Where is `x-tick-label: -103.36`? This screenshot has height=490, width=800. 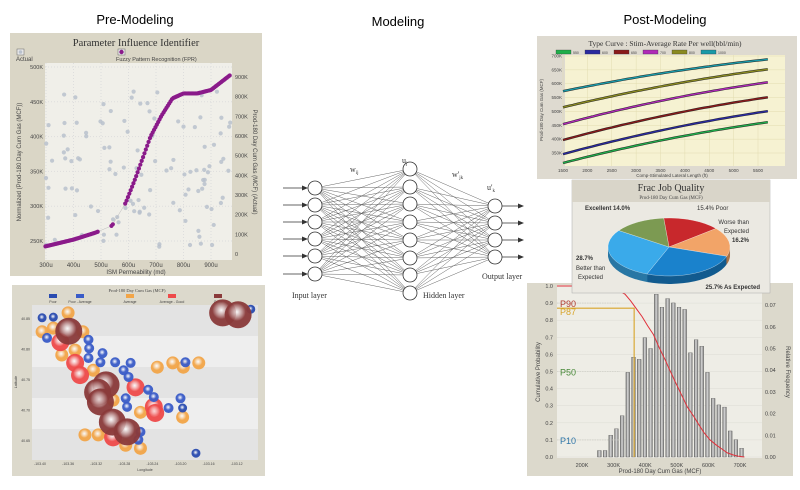 x-tick-label: -103.36 is located at coordinates (68, 464).